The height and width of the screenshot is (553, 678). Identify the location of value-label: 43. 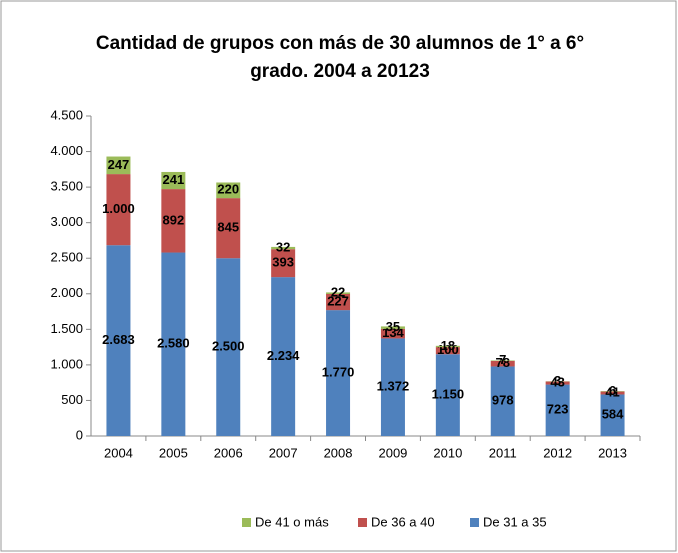
(557, 381).